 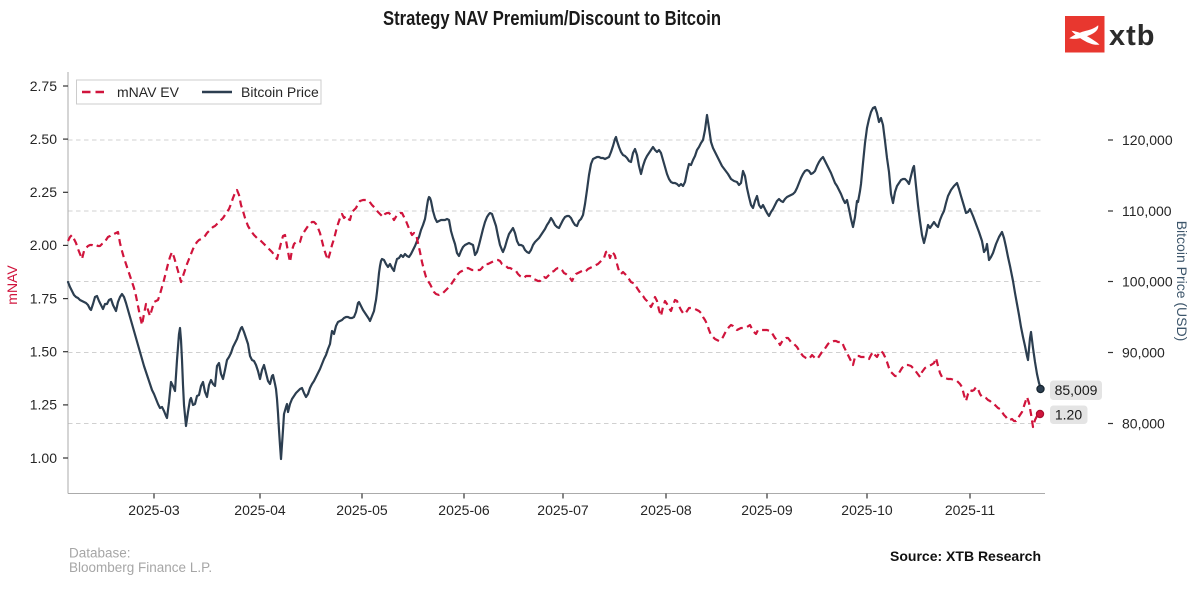 What do you see at coordinates (43, 192) in the screenshot?
I see `svg-text: 2.25` at bounding box center [43, 192].